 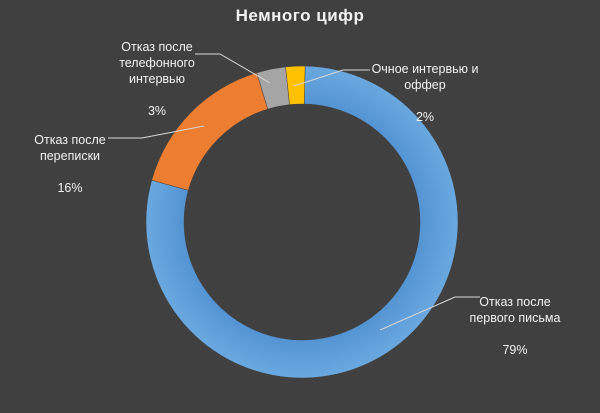 What do you see at coordinates (157, 111) in the screenshot?
I see `data-label-value: 3%` at bounding box center [157, 111].